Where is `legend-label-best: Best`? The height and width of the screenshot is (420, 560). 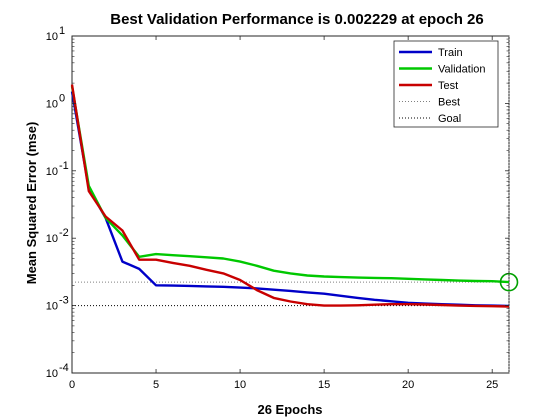
legend-label-best: Best is located at coordinates (449, 103).